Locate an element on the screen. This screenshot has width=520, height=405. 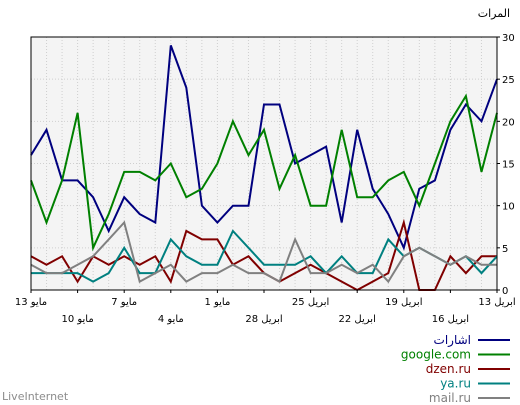
x-tick-label: 7 مايو is located at coordinates (124, 302).